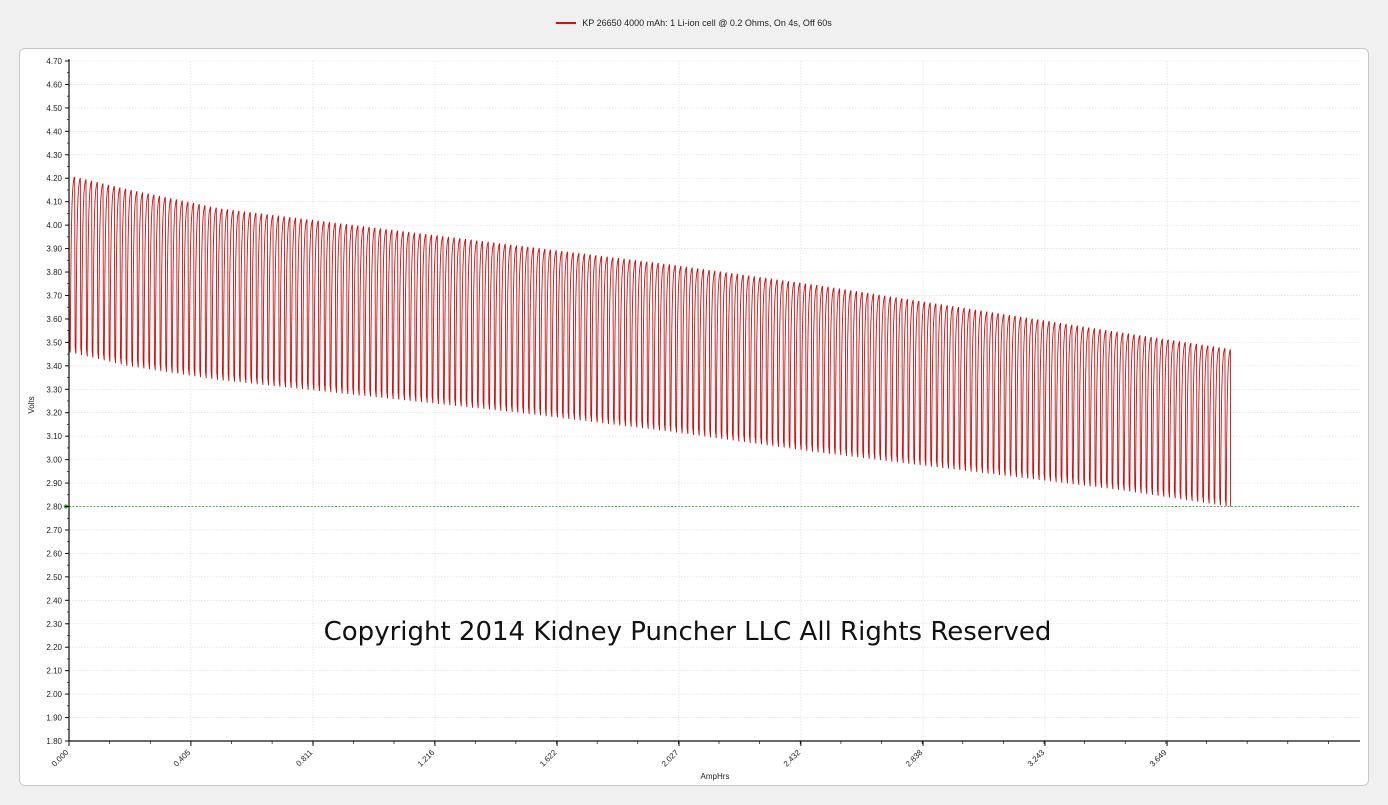  What do you see at coordinates (54, 389) in the screenshot?
I see `y-tick-label: 3.30` at bounding box center [54, 389].